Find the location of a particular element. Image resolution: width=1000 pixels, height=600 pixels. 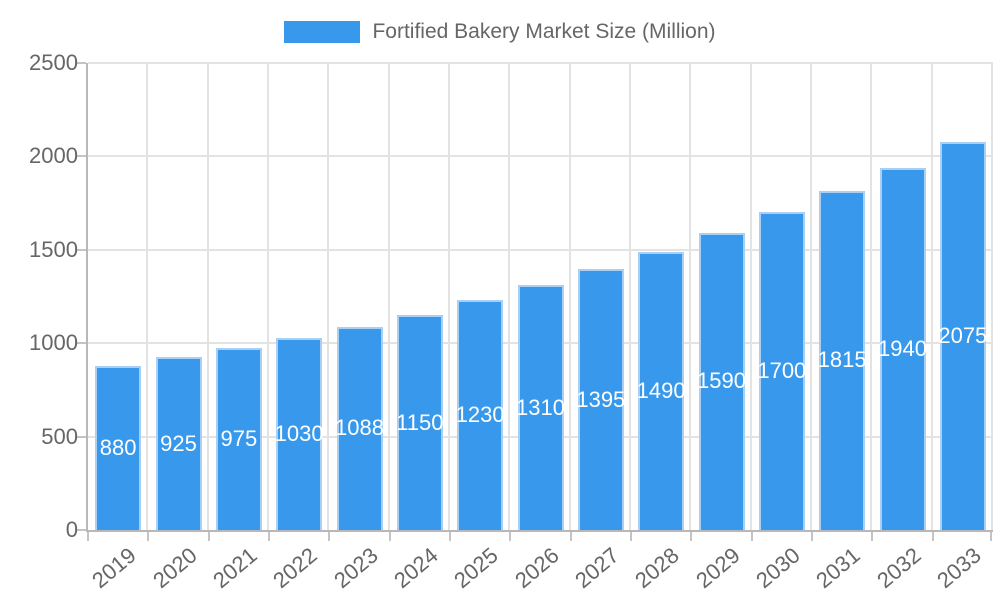

y-axis-tick-label: 1500 is located at coordinates (53, 249).